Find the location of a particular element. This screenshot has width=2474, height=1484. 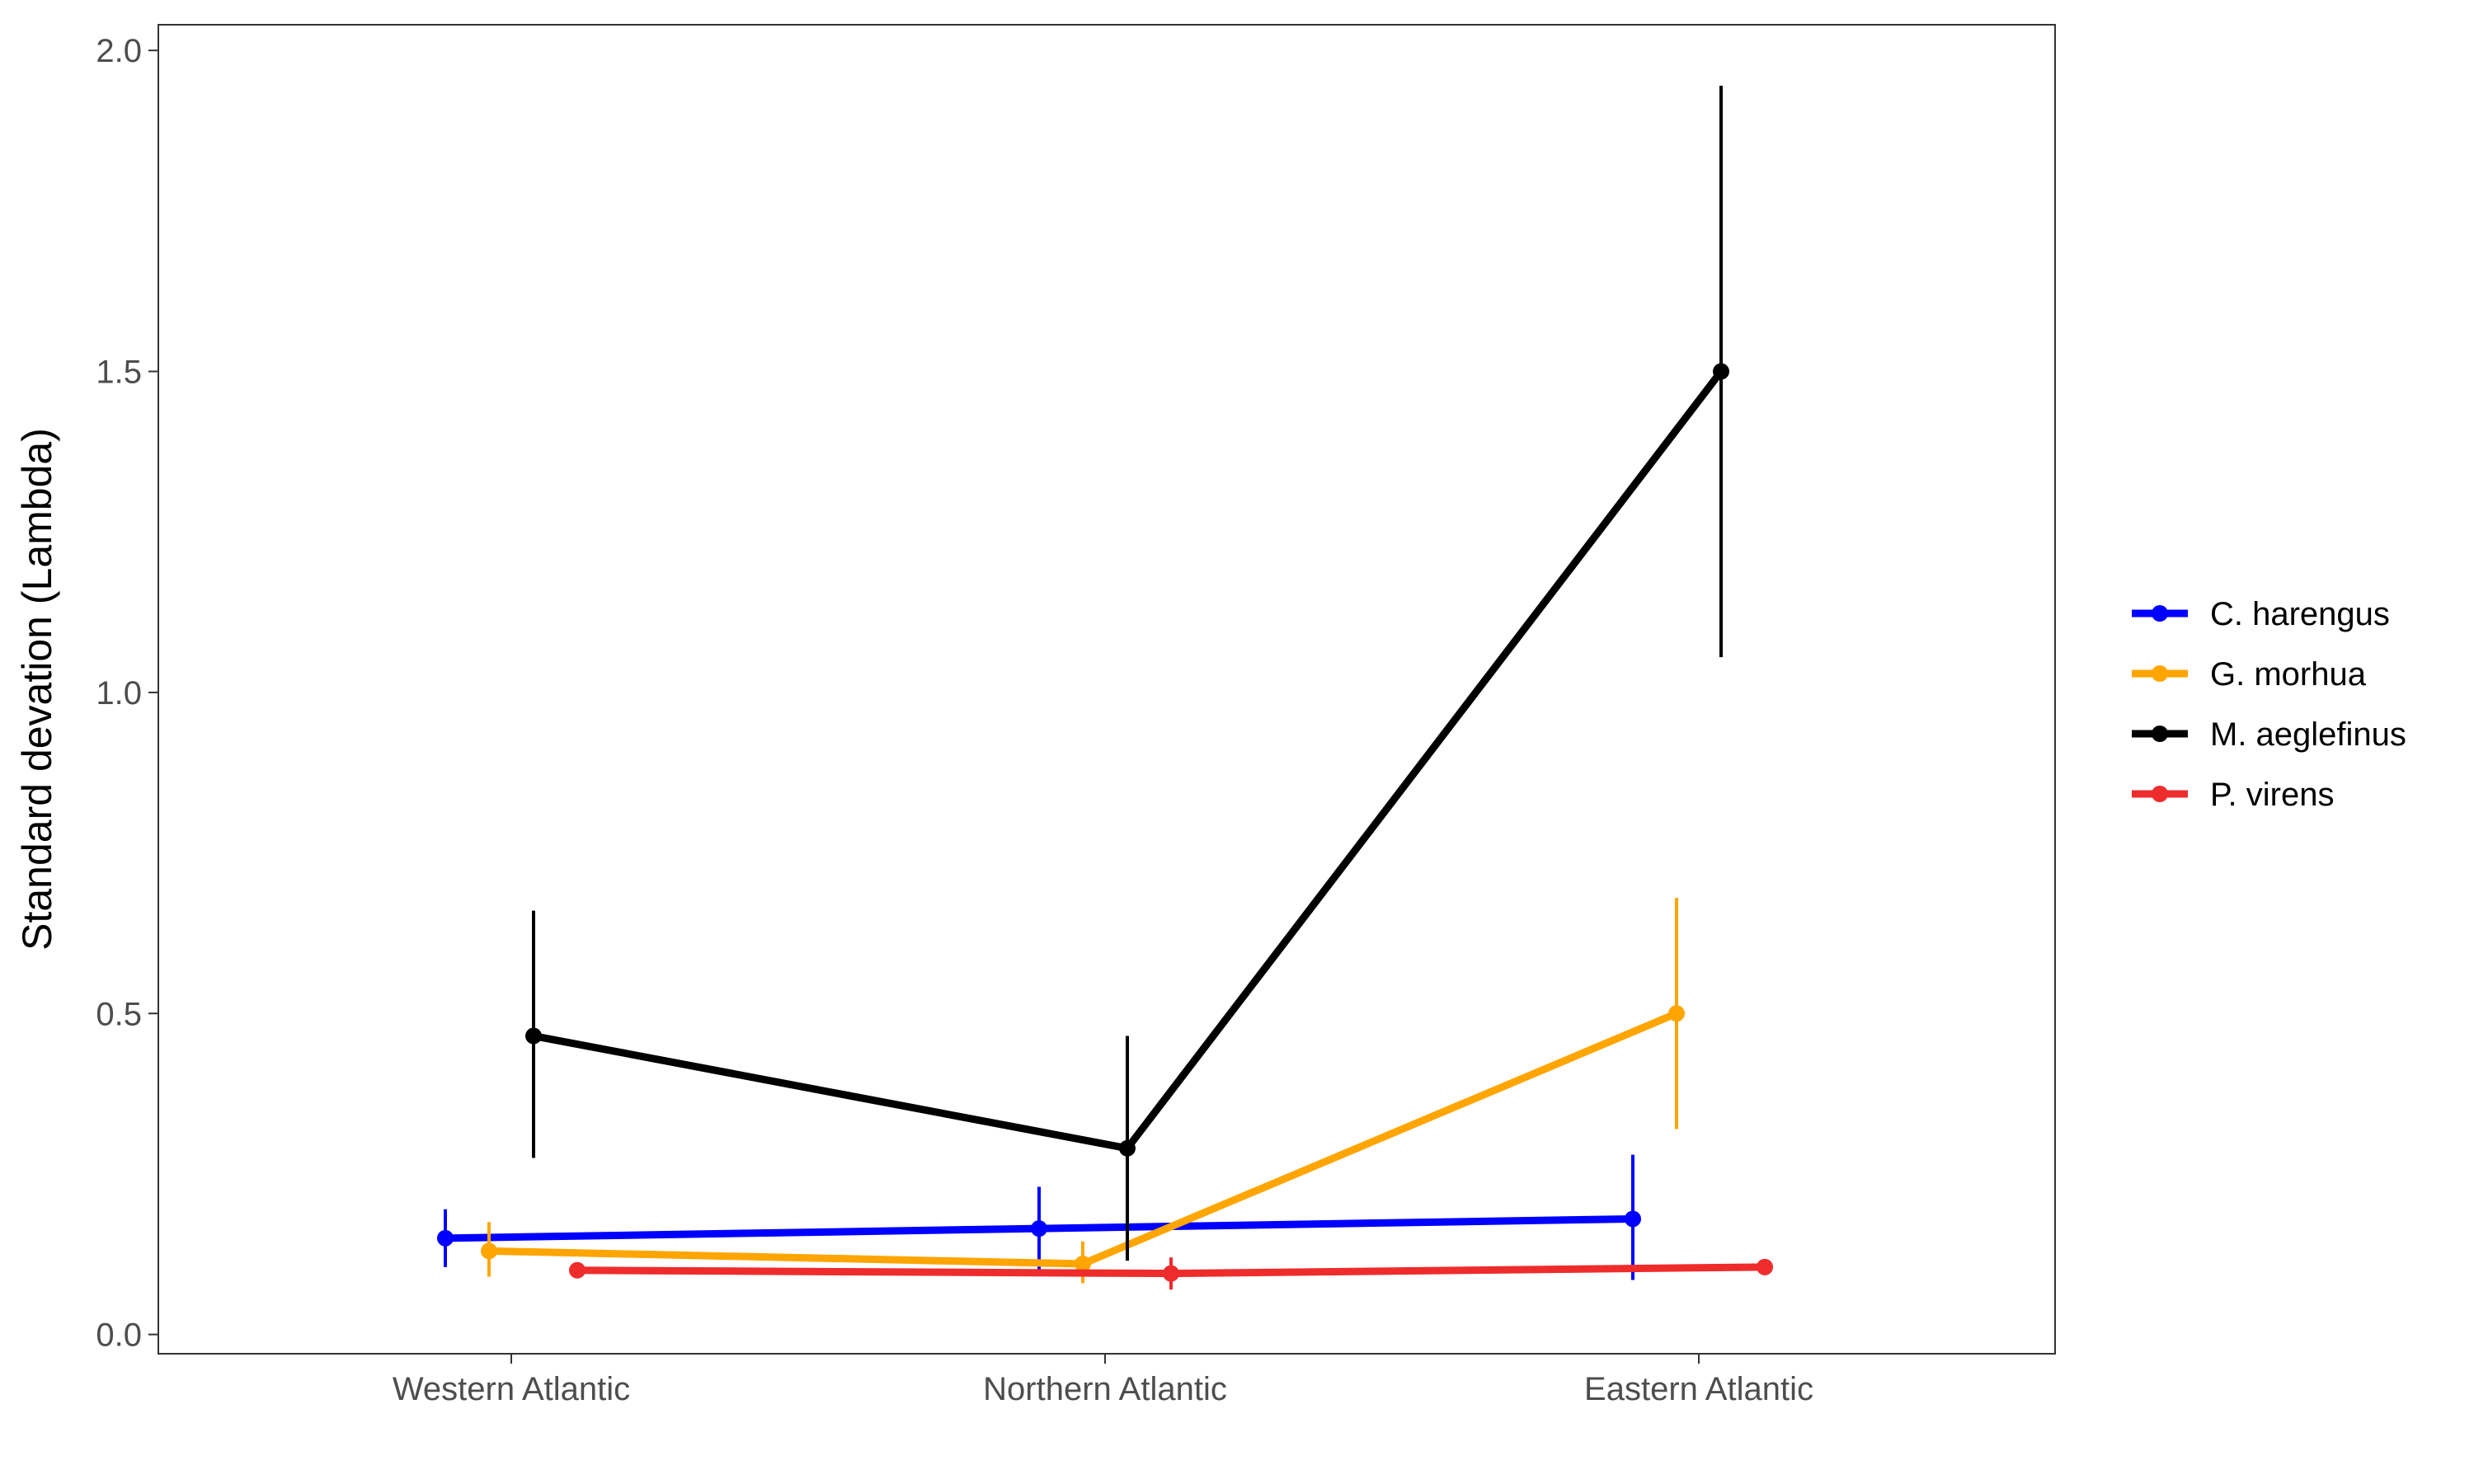

series-g-morhua is located at coordinates (1083, 1091).